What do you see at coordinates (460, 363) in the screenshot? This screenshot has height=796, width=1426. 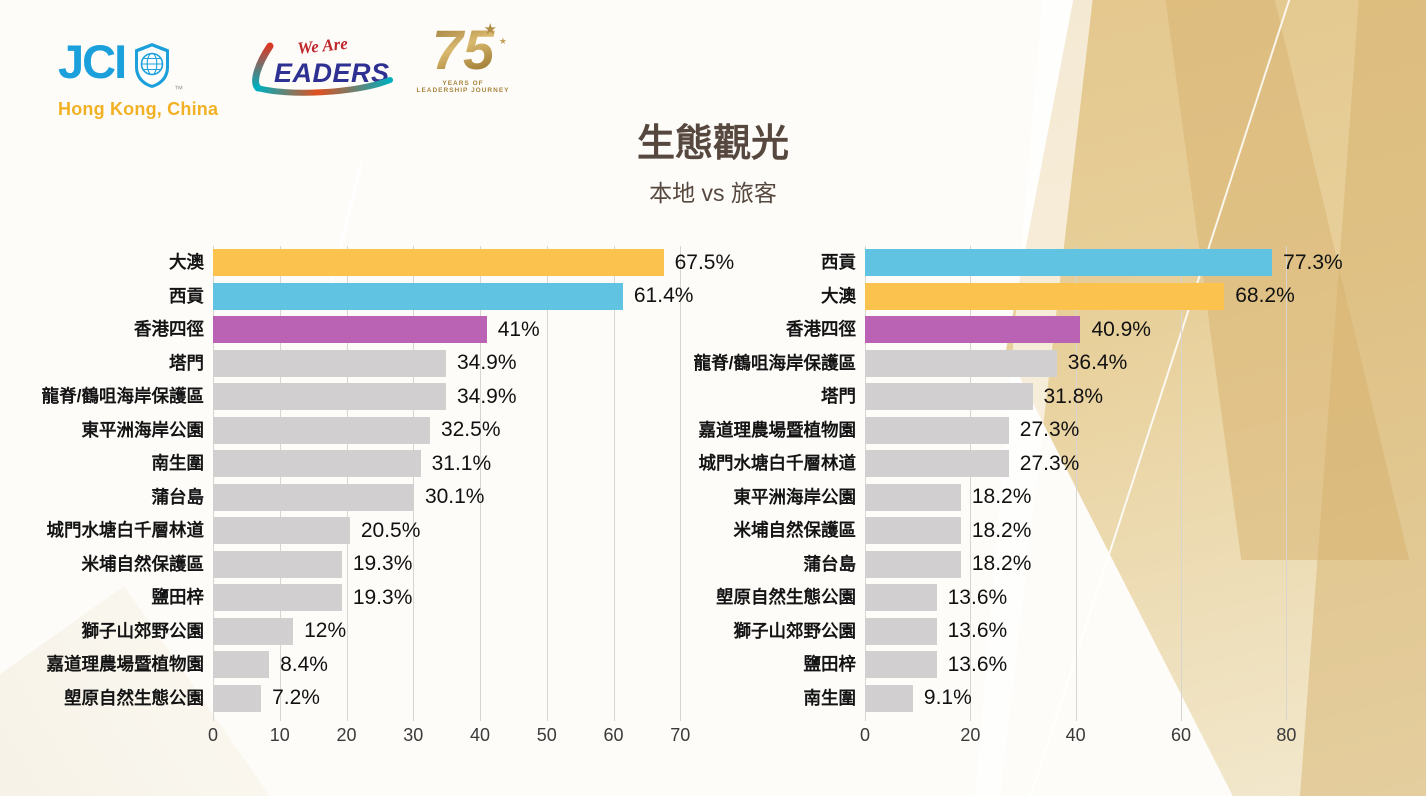 I see `bar-row: 34.9%` at bounding box center [460, 363].